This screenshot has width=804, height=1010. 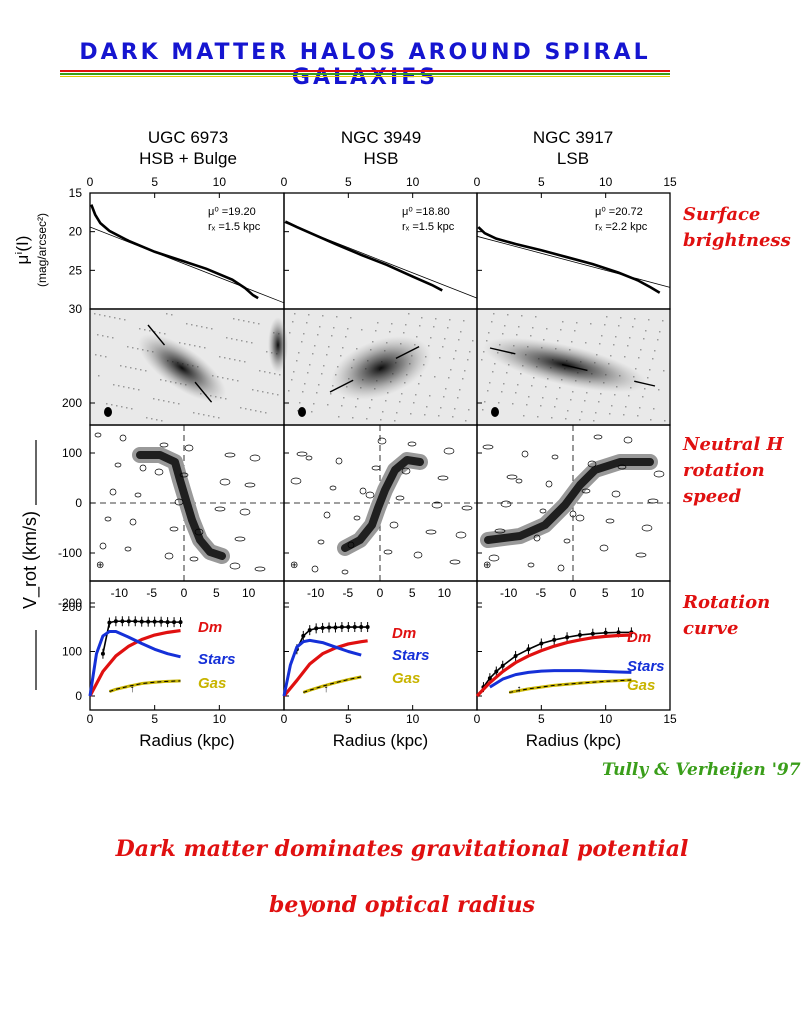 What do you see at coordinates (22, 250) in the screenshot?
I see `sb-ylabel: μⁱ(I)` at bounding box center [22, 250].